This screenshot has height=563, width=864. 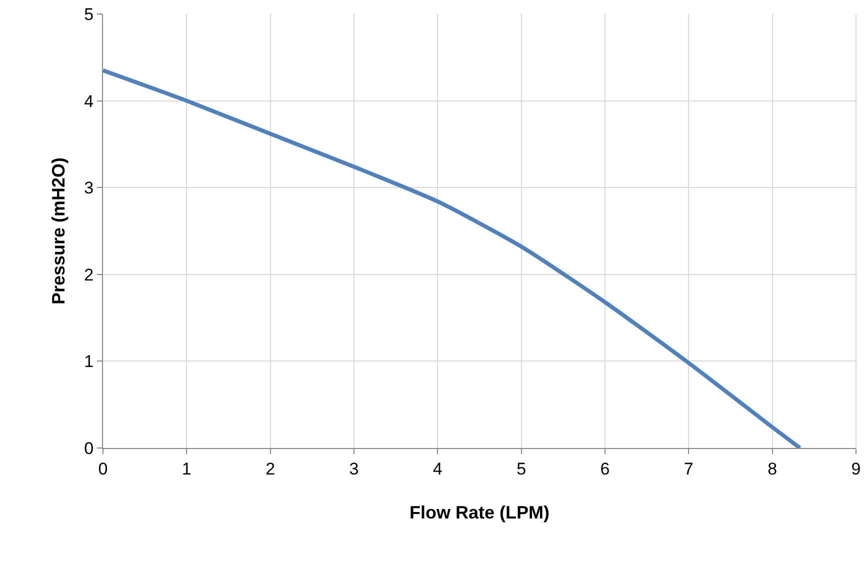 I want to click on y-tick-label: 1, so click(x=89, y=362).